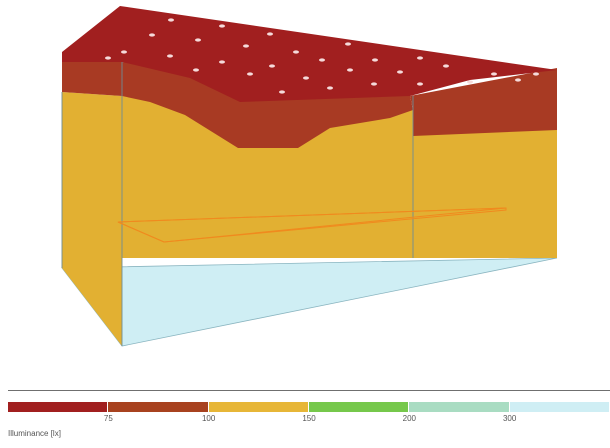 Image resolution: width=610 pixels, height=448 pixels. What do you see at coordinates (92, 219) in the screenshot?
I see `left-wall-surface` at bounding box center [92, 219].